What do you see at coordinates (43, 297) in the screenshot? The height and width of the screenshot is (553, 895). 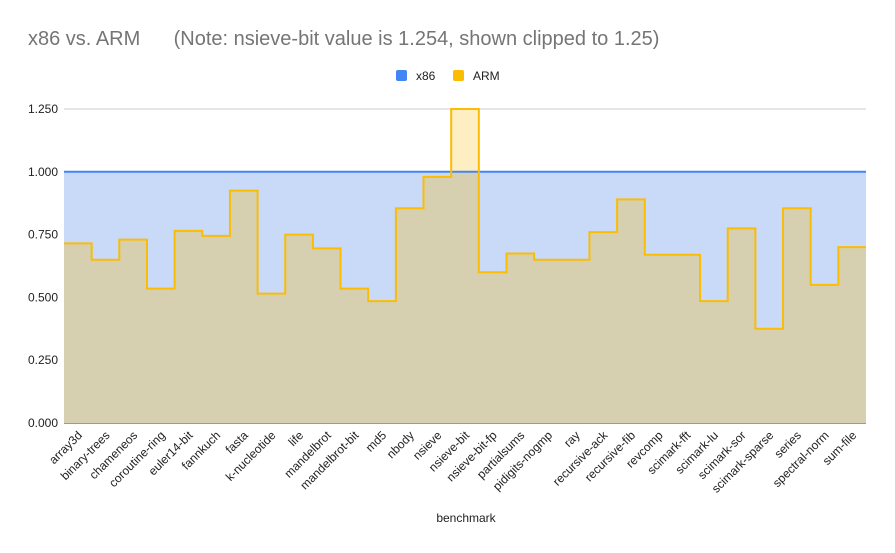 I see `y-tick-label: 0.500` at bounding box center [43, 297].